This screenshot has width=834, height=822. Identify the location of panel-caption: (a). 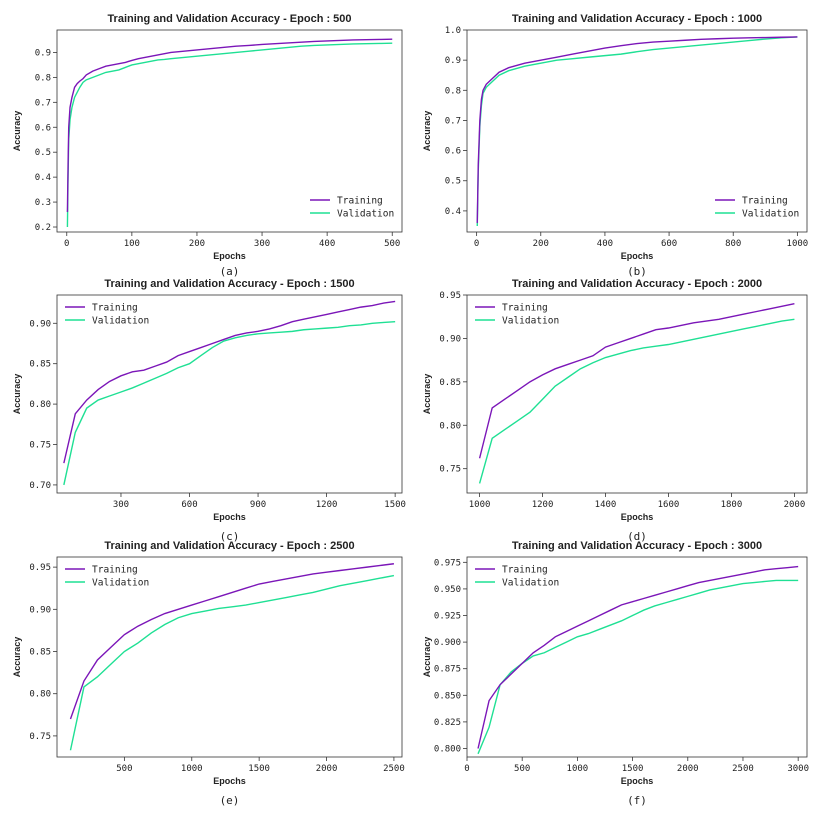
(230, 271).